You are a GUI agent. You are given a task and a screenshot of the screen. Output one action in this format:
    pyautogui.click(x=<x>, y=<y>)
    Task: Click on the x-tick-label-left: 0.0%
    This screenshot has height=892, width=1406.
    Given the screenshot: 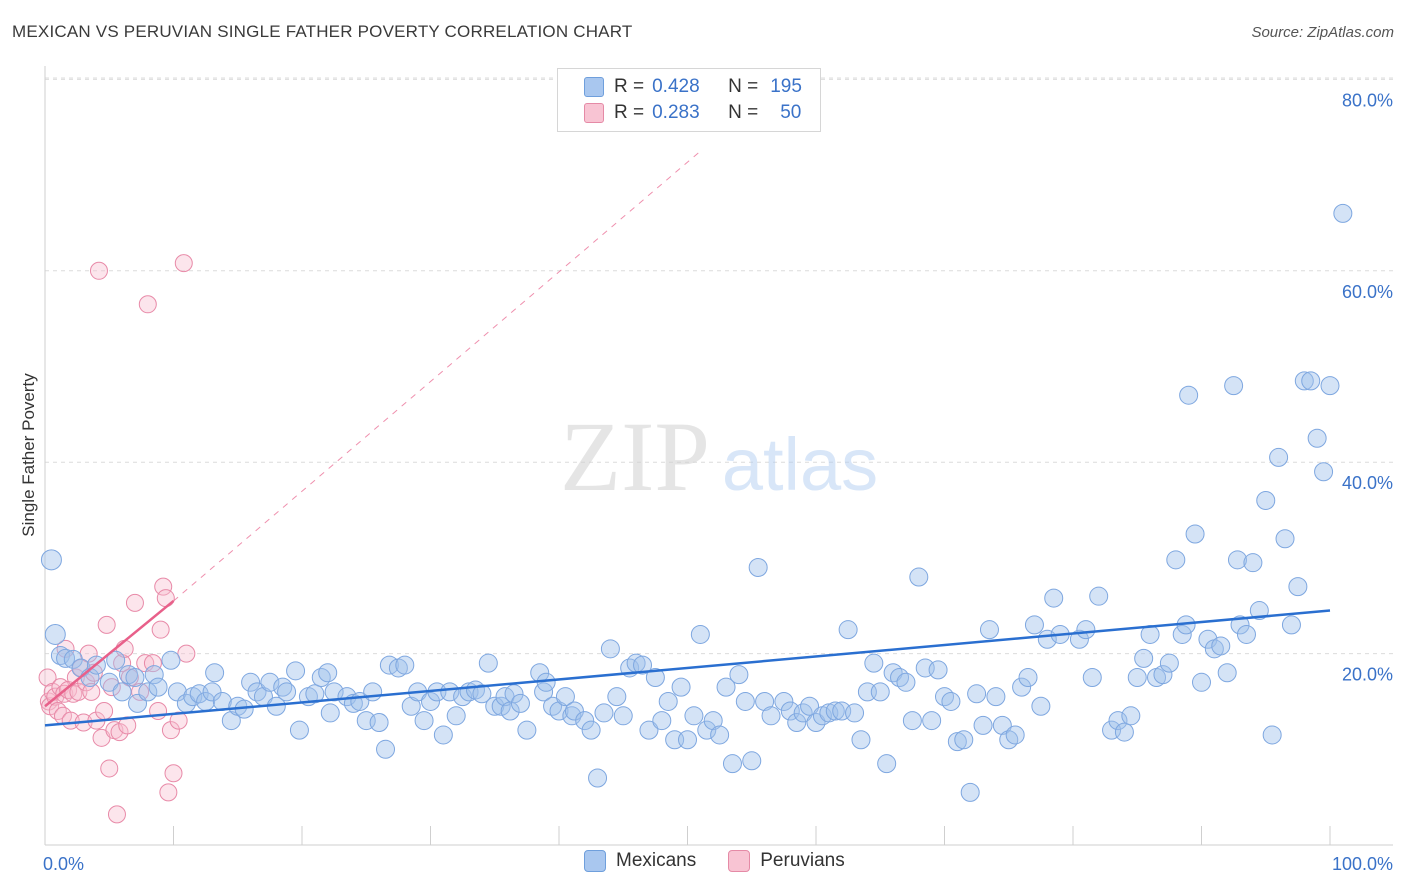 What is the action you would take?
    pyautogui.click(x=63, y=864)
    